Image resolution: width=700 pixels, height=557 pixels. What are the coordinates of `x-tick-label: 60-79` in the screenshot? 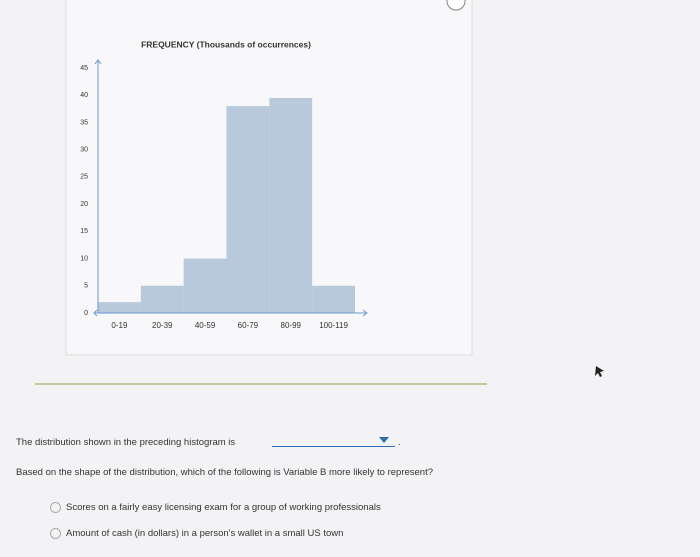 It's located at (248, 325).